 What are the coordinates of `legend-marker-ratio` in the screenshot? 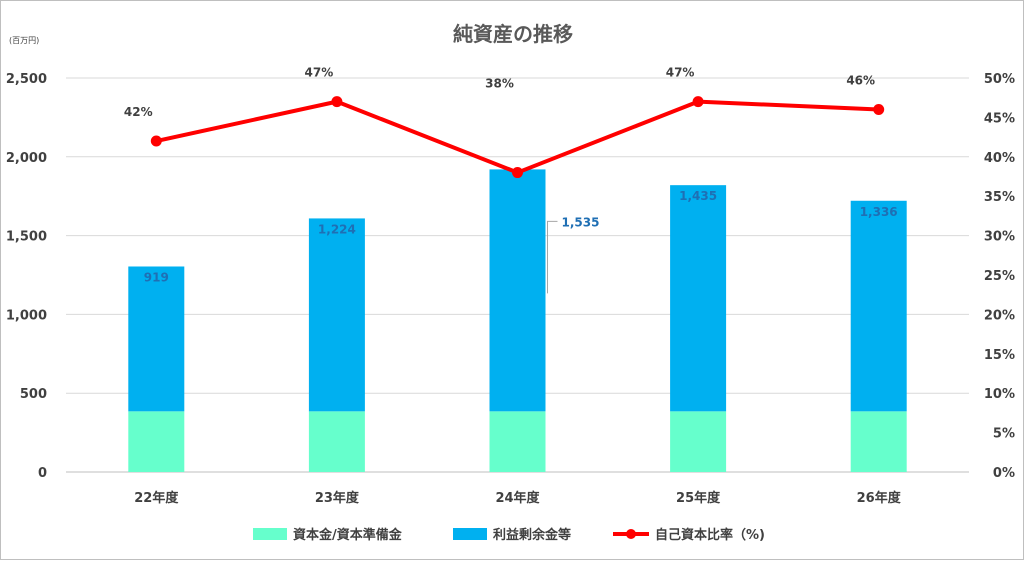 It's located at (631, 534).